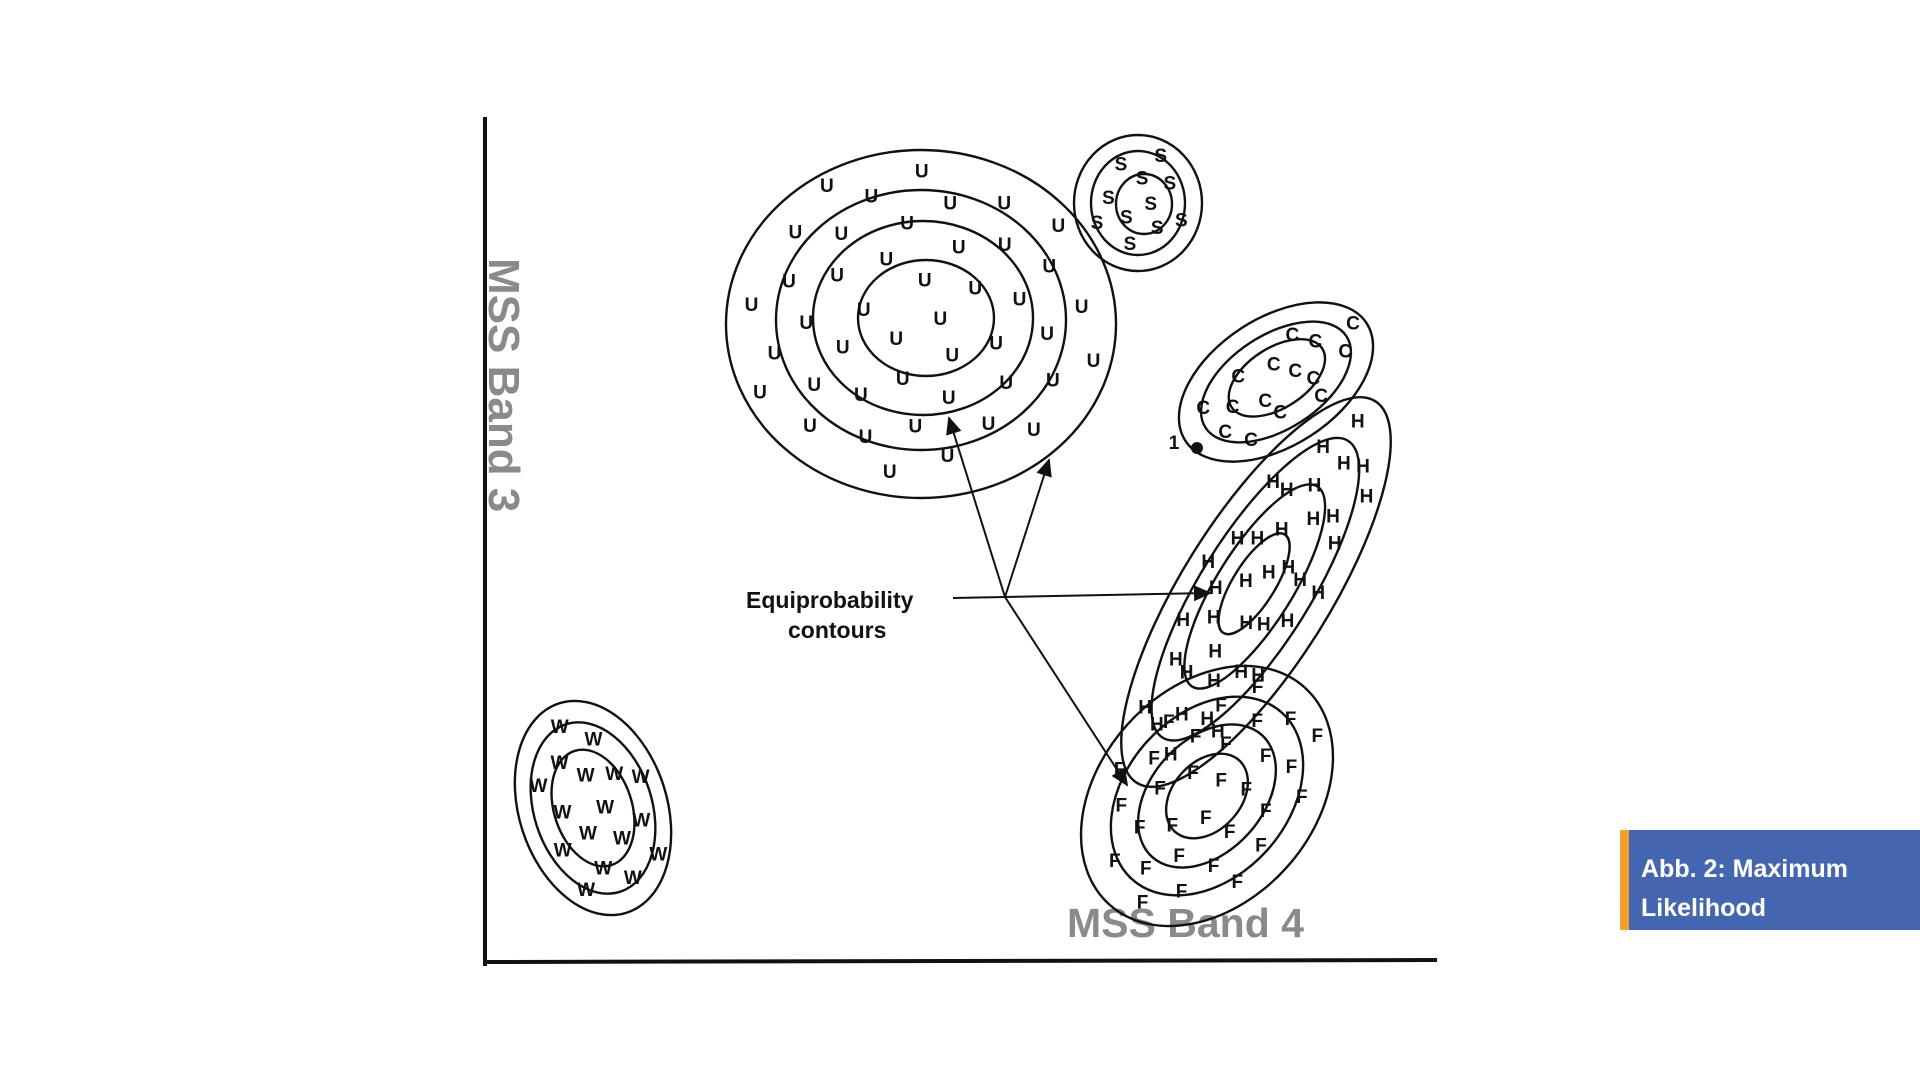 The height and width of the screenshot is (1080, 1920). I want to click on cluster-f-contours, so click(1207, 796).